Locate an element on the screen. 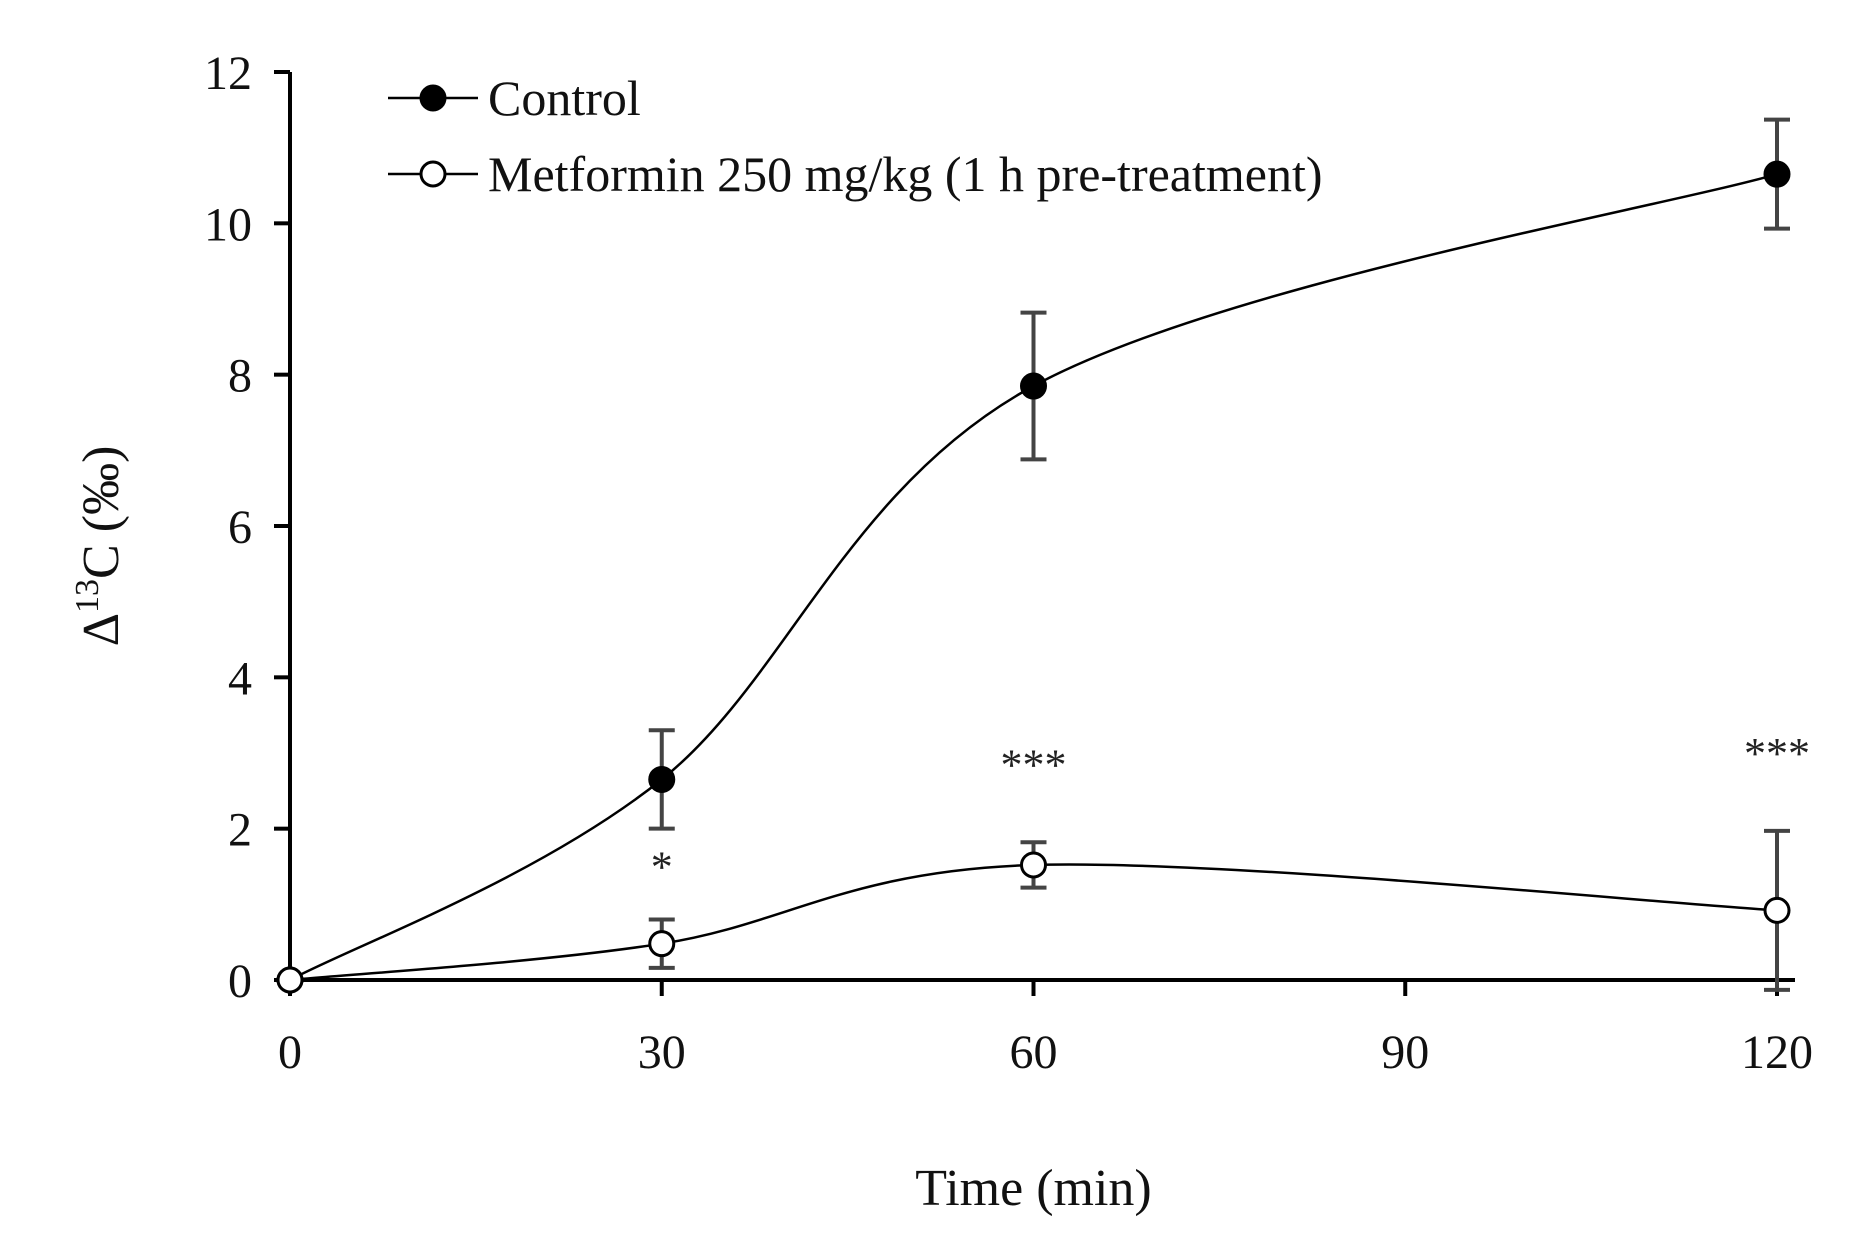 The image size is (1850, 1250). series-metformin is located at coordinates (1033, 911).